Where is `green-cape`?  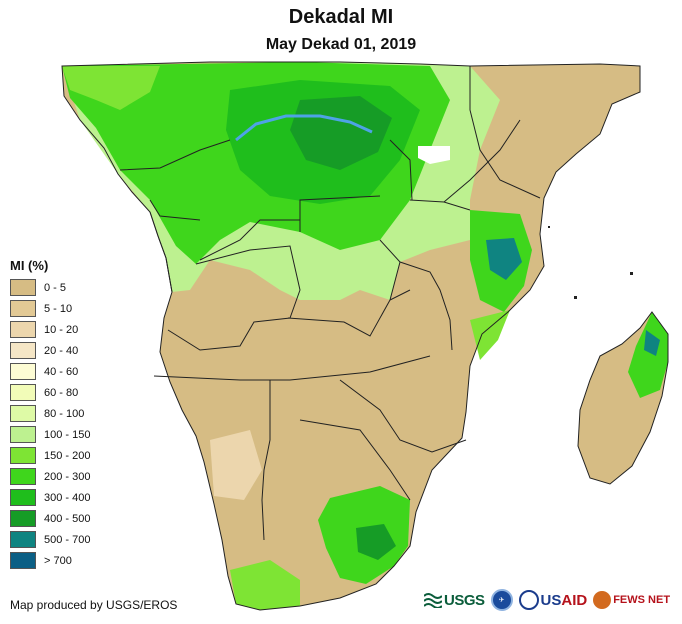
green-cape is located at coordinates (265, 585).